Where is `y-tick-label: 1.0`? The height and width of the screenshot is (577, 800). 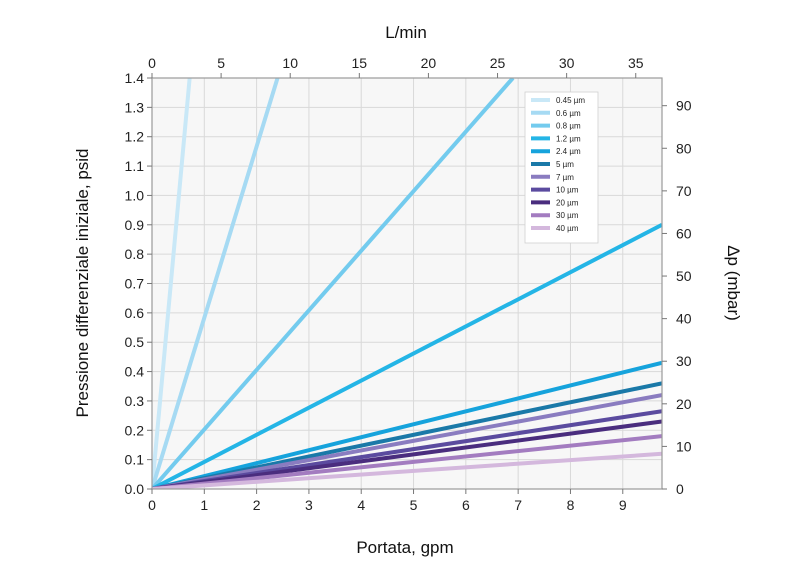 y-tick-label: 1.0 is located at coordinates (135, 195).